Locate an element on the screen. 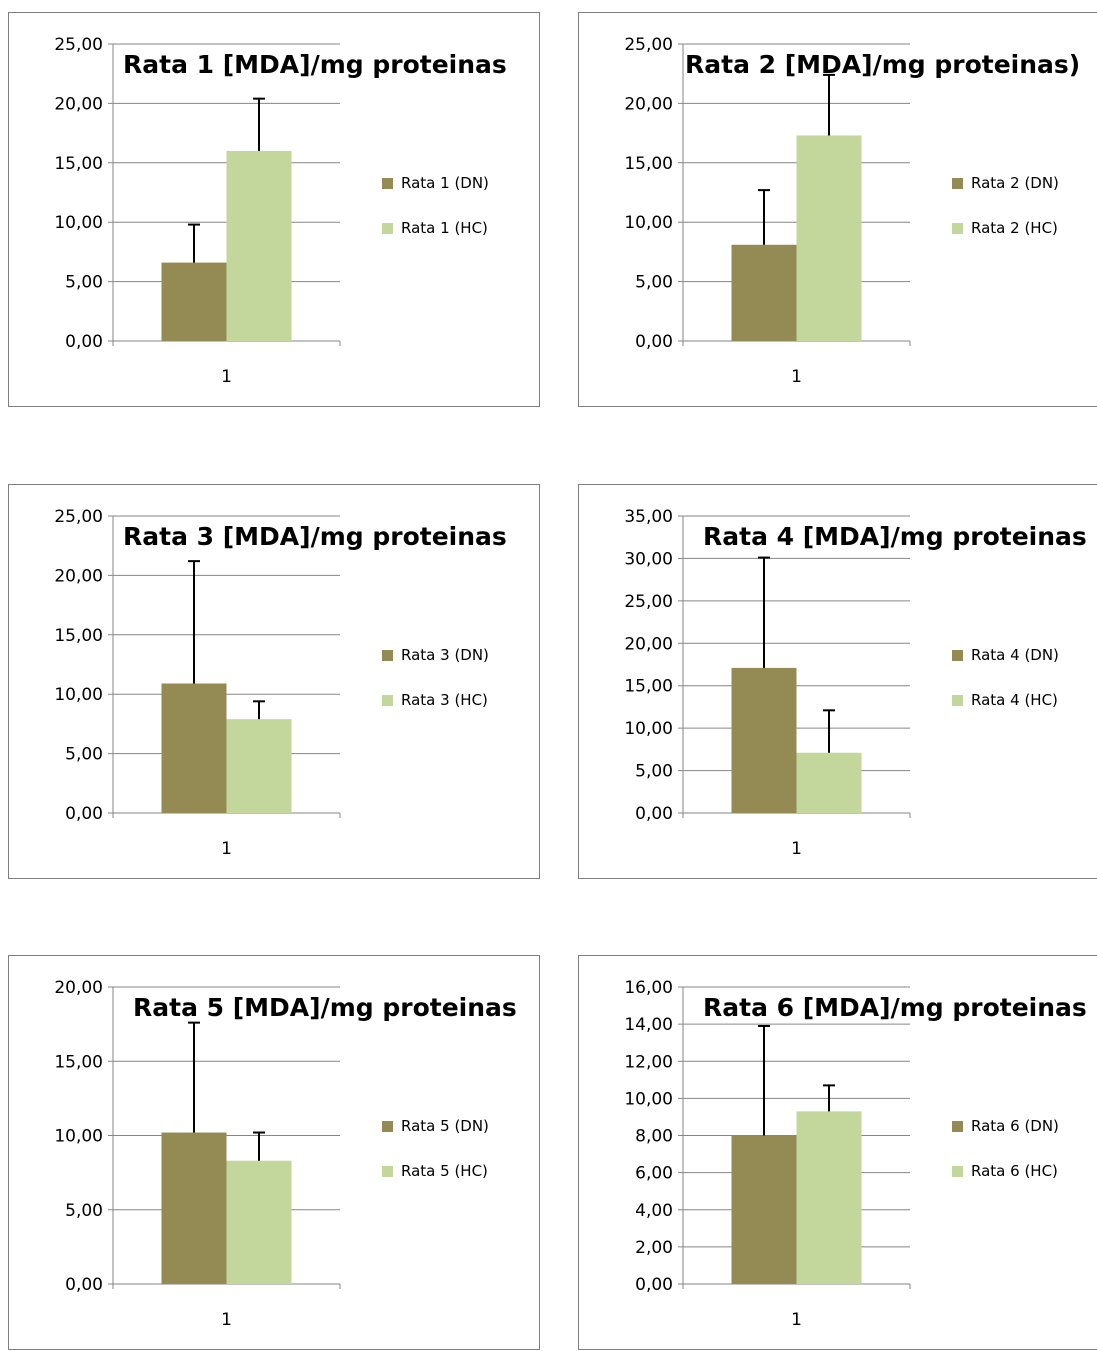 The height and width of the screenshot is (1351, 1097). legend-label: Rata 6 (DN) is located at coordinates (1015, 1126).